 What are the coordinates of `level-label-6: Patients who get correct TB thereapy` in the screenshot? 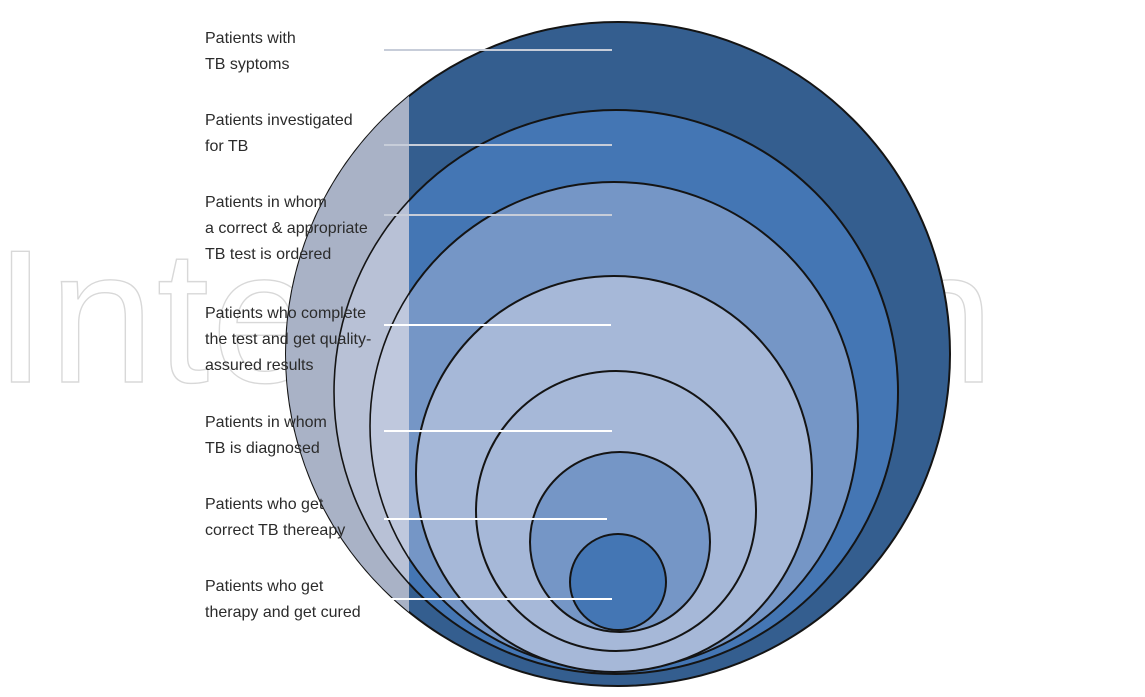 It's located at (275, 517).